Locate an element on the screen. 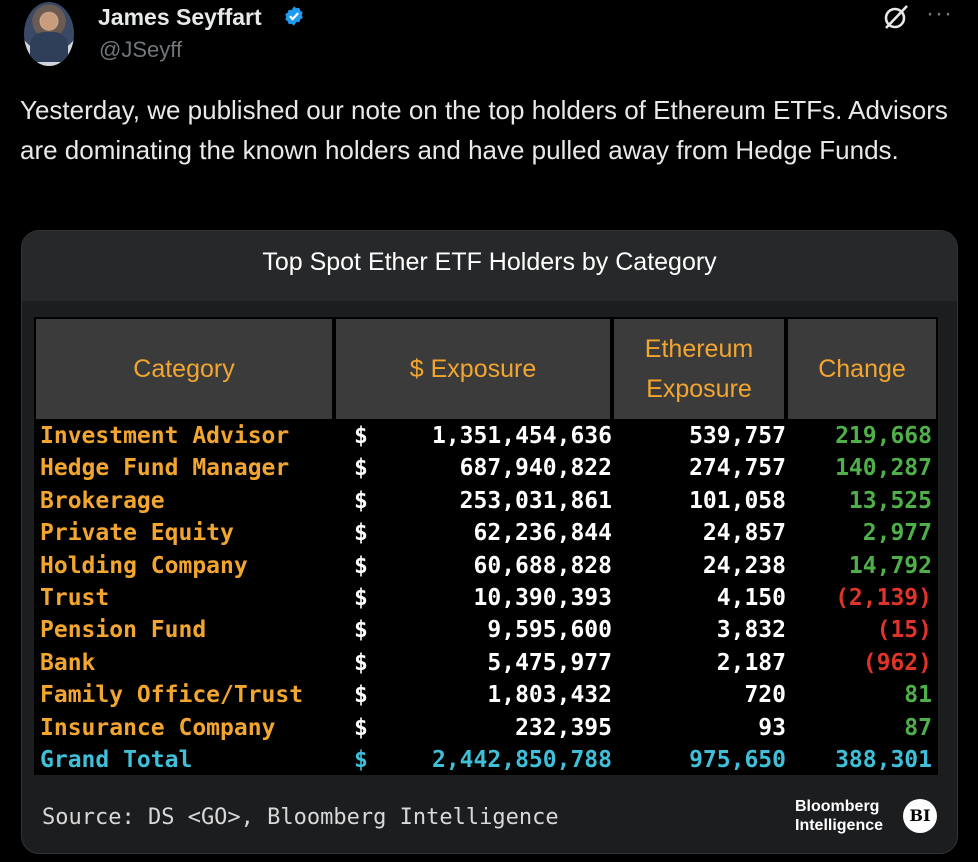 This screenshot has height=862, width=978. category-cell: Holding Company is located at coordinates (144, 565).